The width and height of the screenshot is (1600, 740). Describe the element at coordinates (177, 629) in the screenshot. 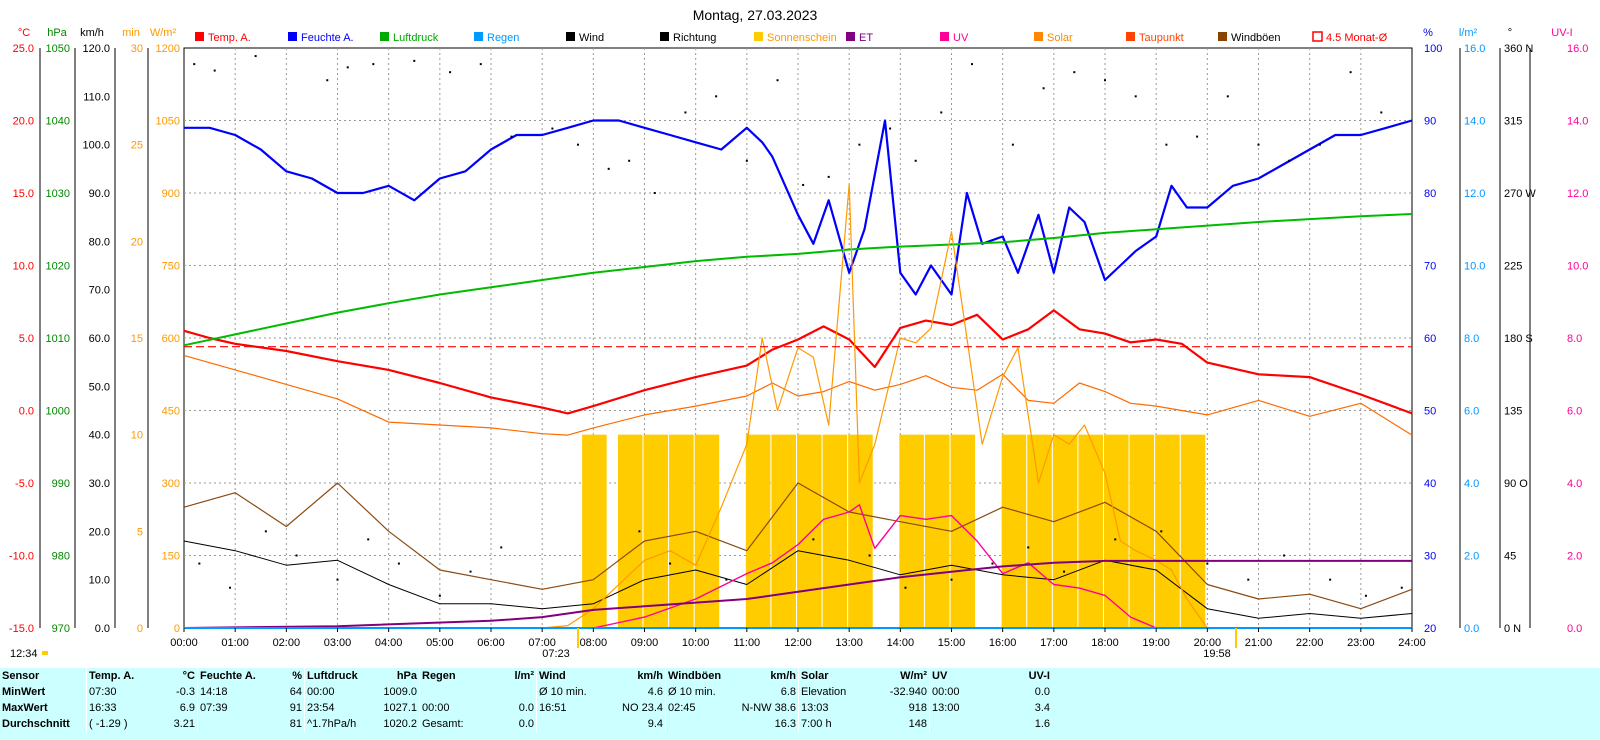

I see `axis-solar-tick: 0` at that location.